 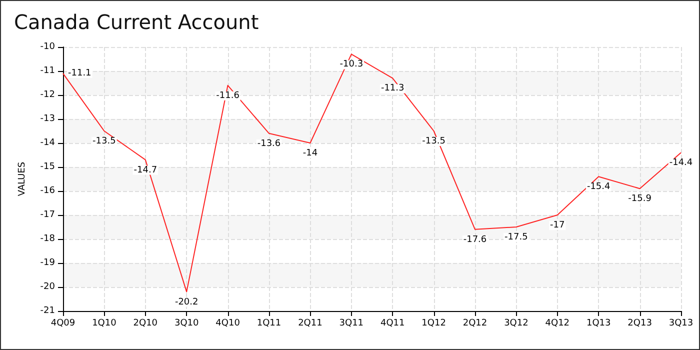 I want to click on y-tick-label: -11, so click(x=47, y=71).